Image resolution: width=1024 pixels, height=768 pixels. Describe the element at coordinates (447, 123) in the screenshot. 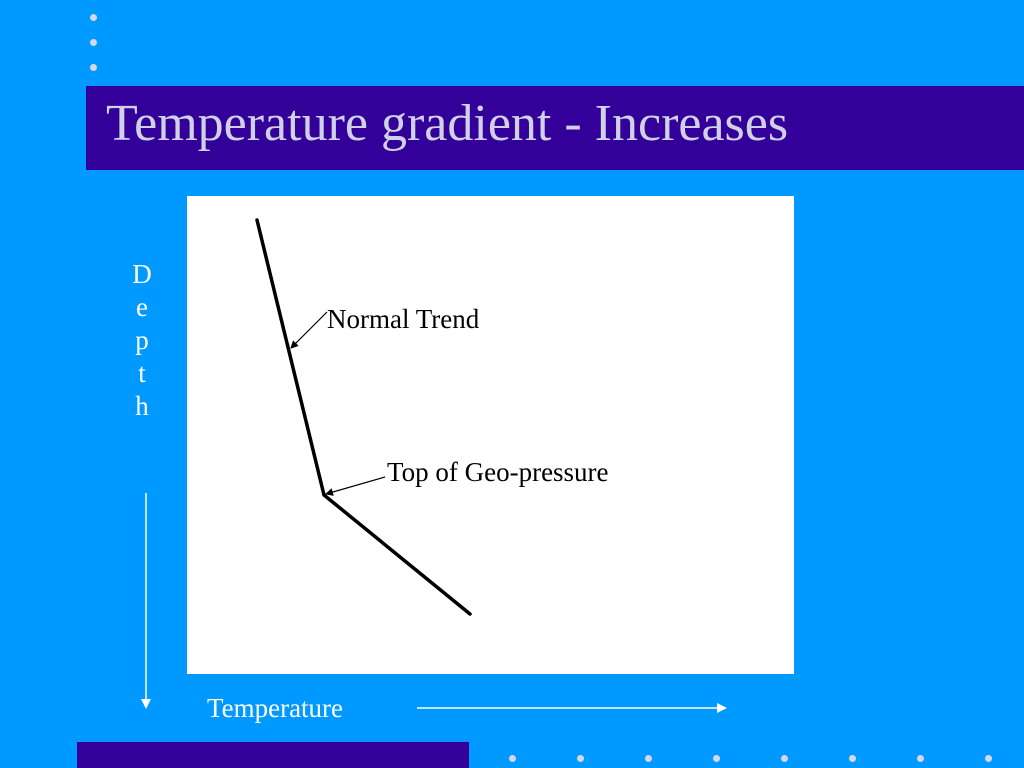

I see `slide-title: Temperature gradient - Increases` at that location.